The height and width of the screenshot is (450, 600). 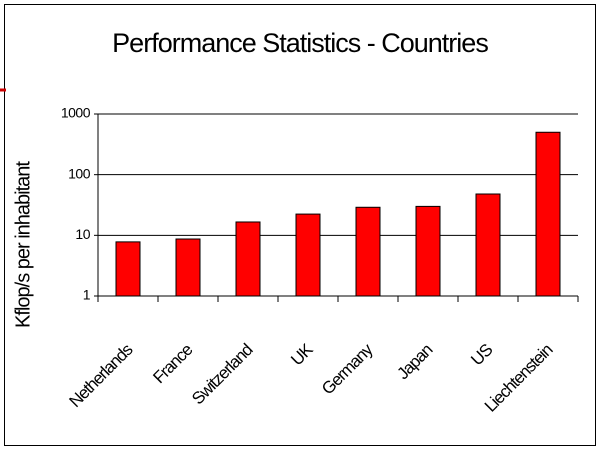 I want to click on y-tick-label: 100, so click(x=79, y=173).